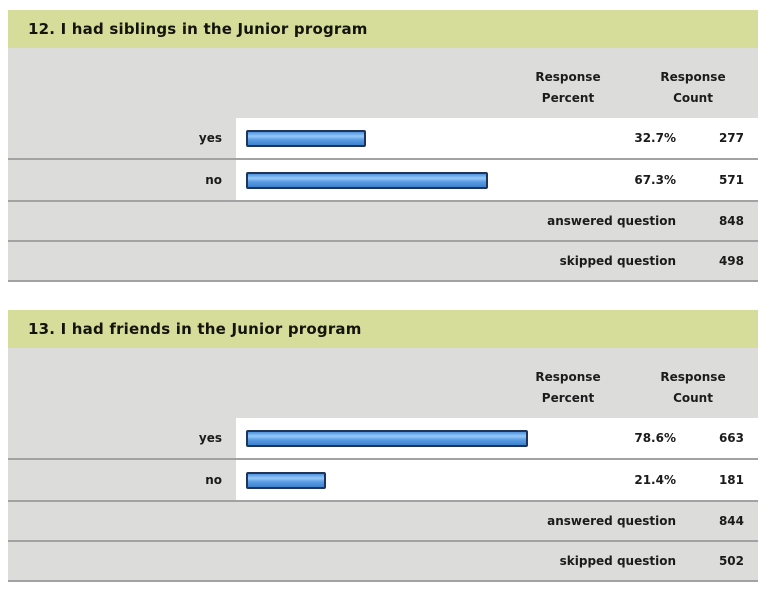  What do you see at coordinates (383, 383) in the screenshot?
I see `question-13-column-headers: Response Percent Response Count` at bounding box center [383, 383].